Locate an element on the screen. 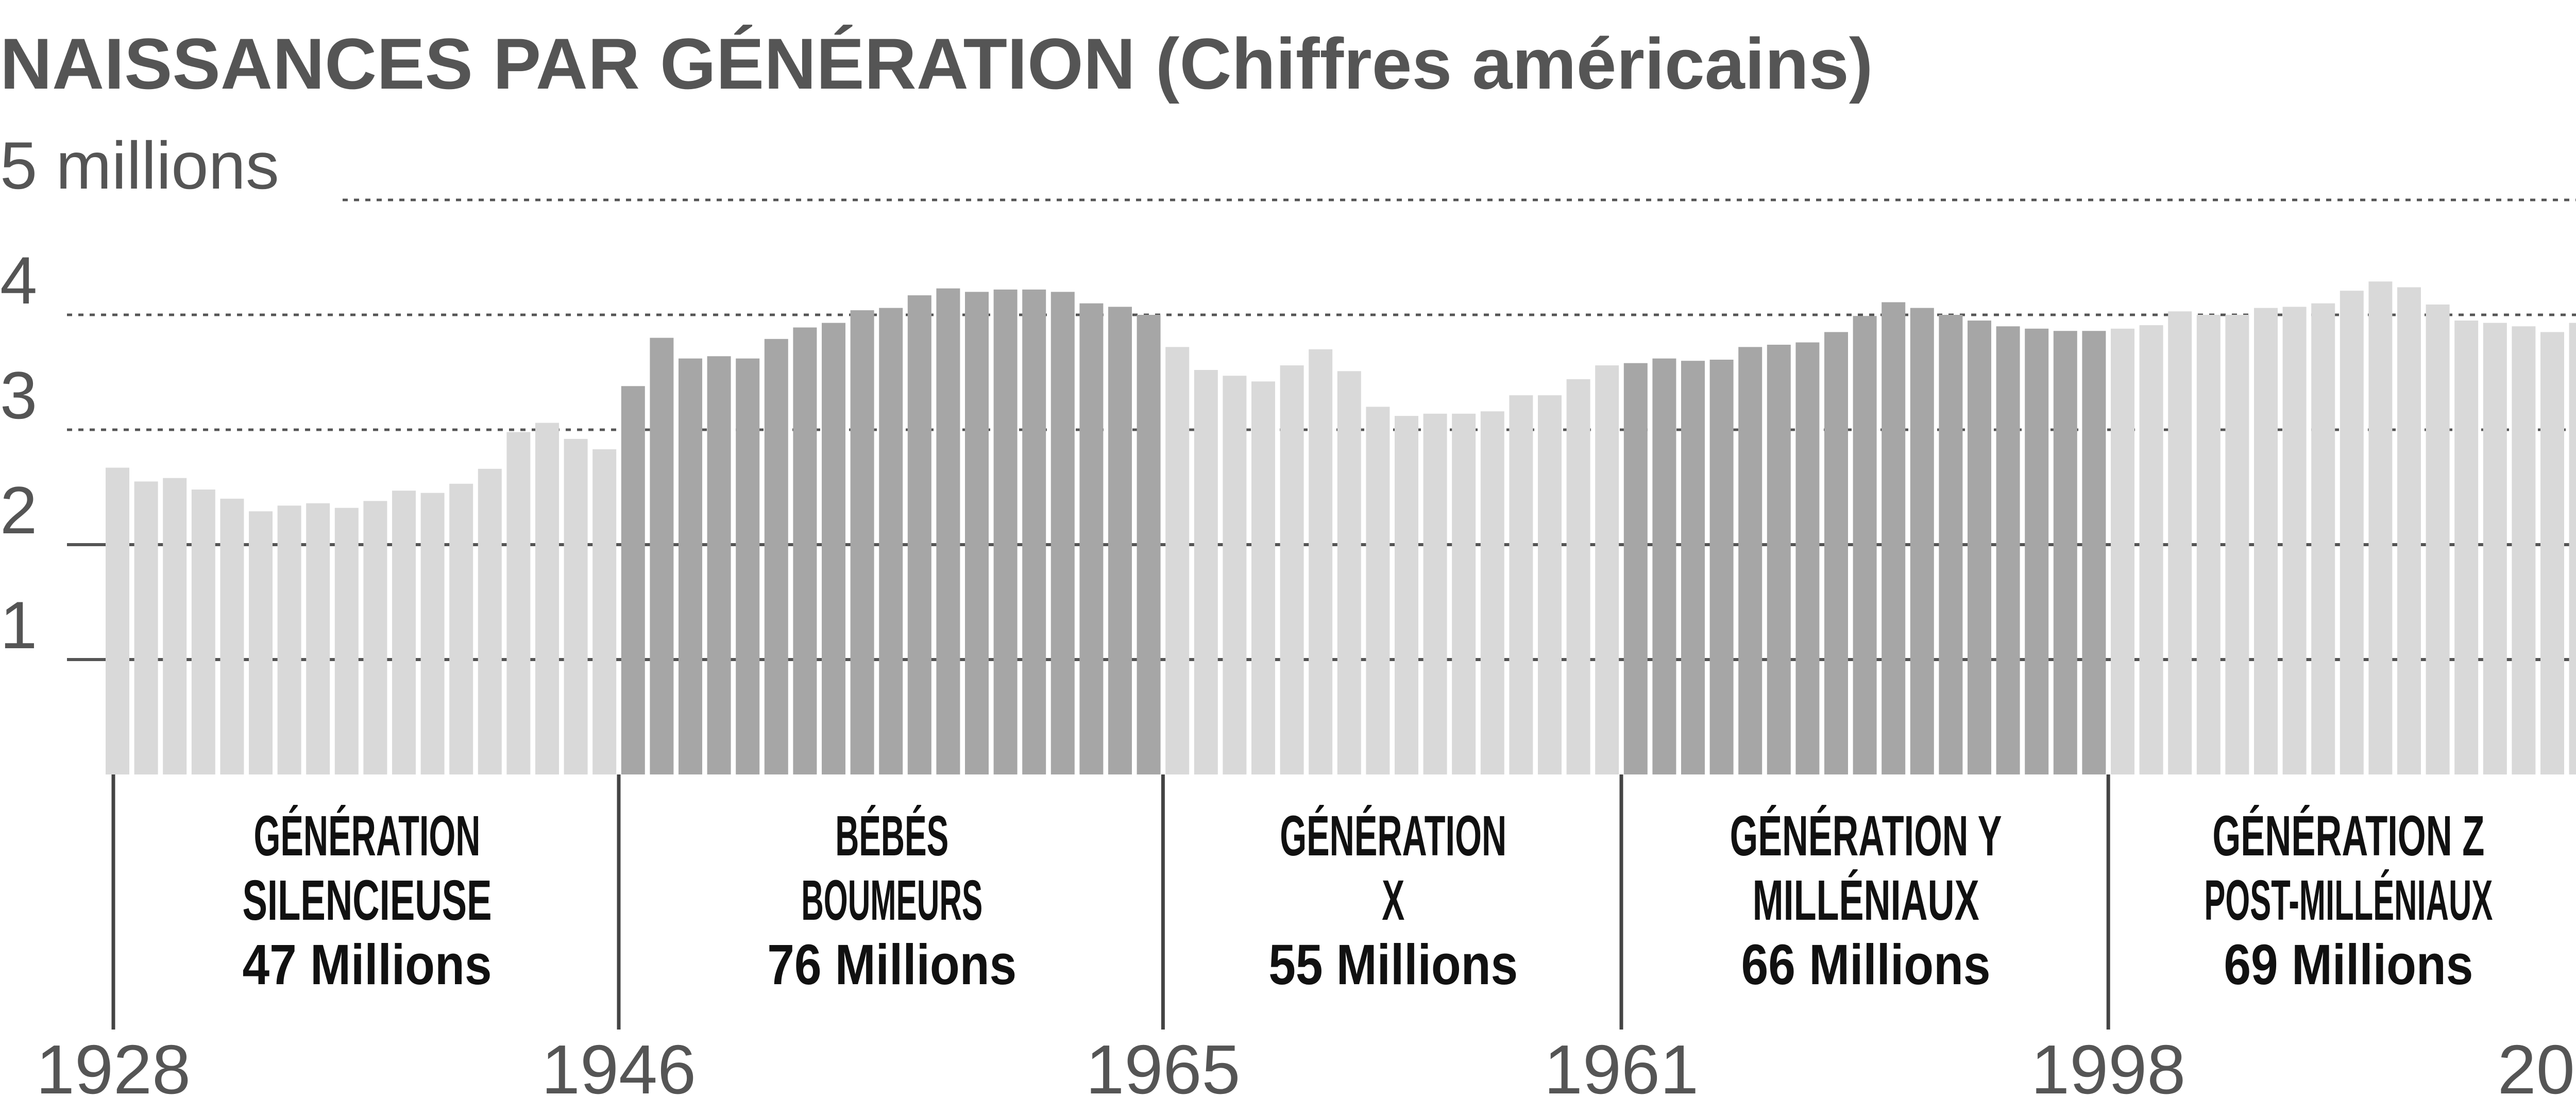 This screenshot has height=1113, width=2576. x-tick-label: 2014 is located at coordinates (2537, 1069).